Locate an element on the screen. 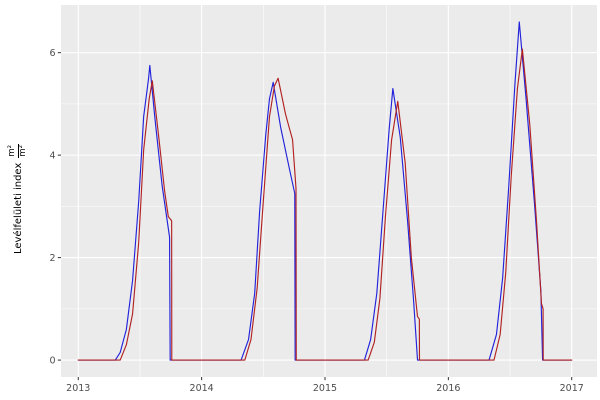 The height and width of the screenshot is (400, 600). y-axis-title: Levélfelületi index m² m² is located at coordinates (18, 199).